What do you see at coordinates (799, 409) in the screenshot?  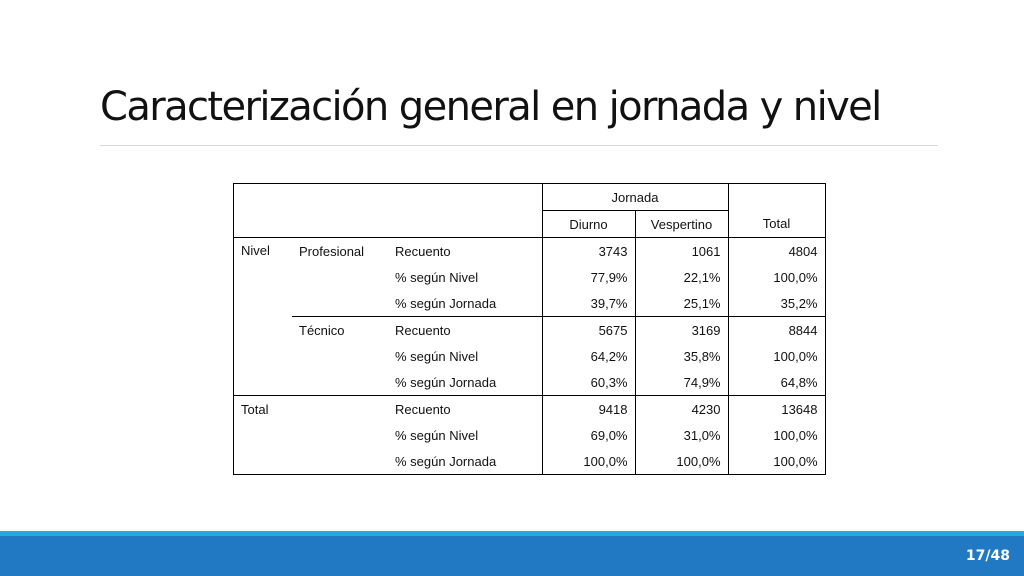 I see `cell-value: 13648` at bounding box center [799, 409].